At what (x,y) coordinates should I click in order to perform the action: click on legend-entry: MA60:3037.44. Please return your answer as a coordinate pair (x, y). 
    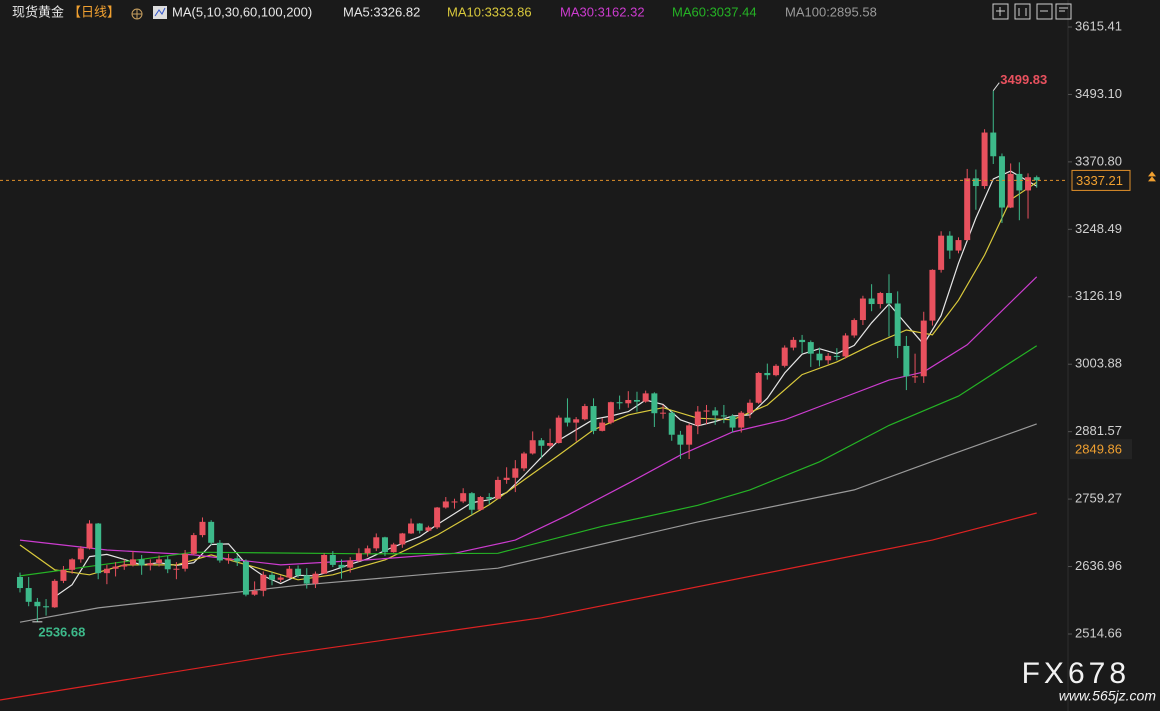
    Looking at the image, I should click on (714, 11).